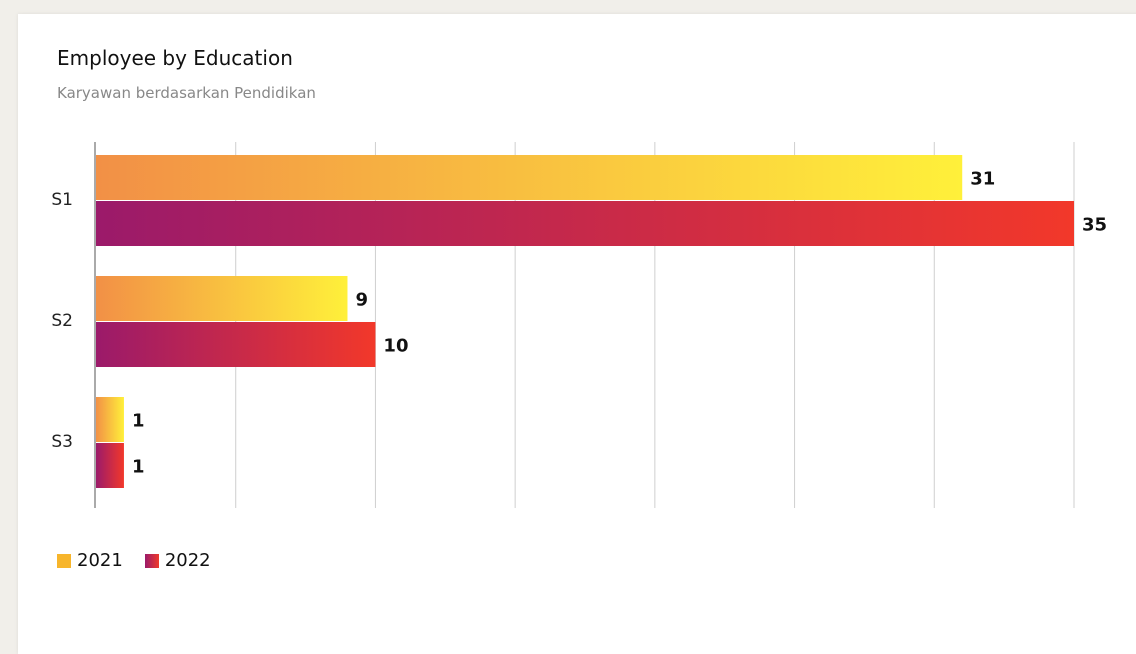 The image size is (1136, 654). I want to click on category-label-s1: S1, so click(62, 200).